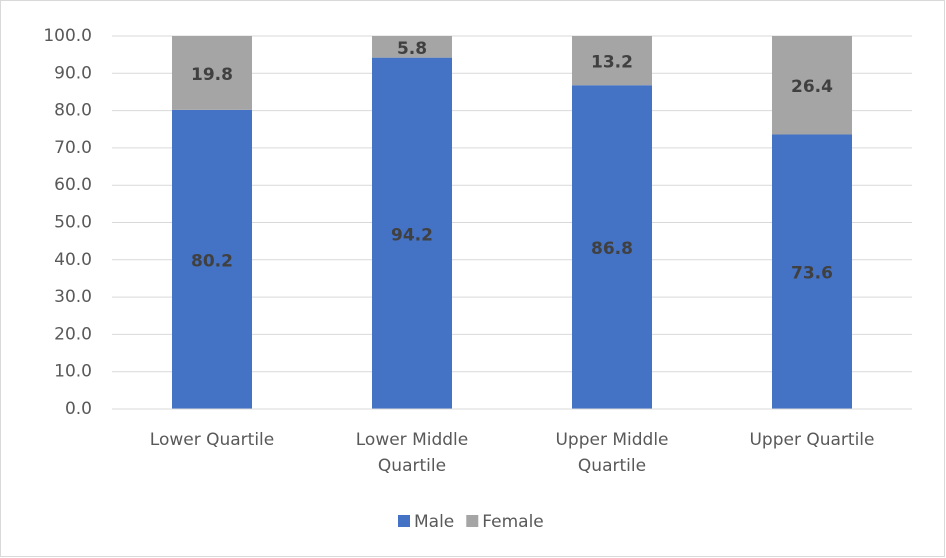  Describe the element at coordinates (73, 260) in the screenshot. I see `y-tick-label: 40.0` at that location.